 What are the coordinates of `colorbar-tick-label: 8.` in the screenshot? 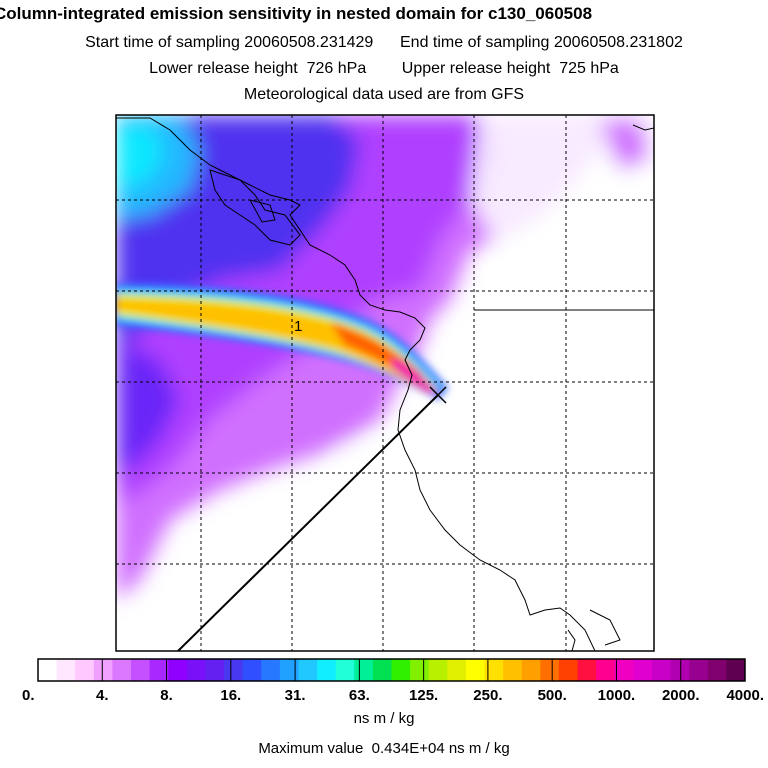 It's located at (166, 695).